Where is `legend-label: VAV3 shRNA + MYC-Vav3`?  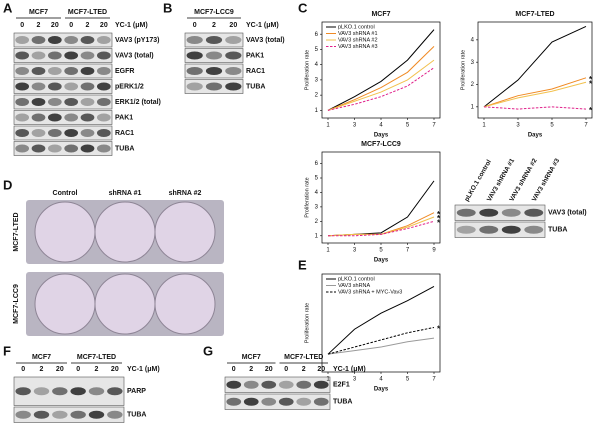
legend-label: VAV3 shRNA + MYC-Vav3 is located at coordinates (370, 292).